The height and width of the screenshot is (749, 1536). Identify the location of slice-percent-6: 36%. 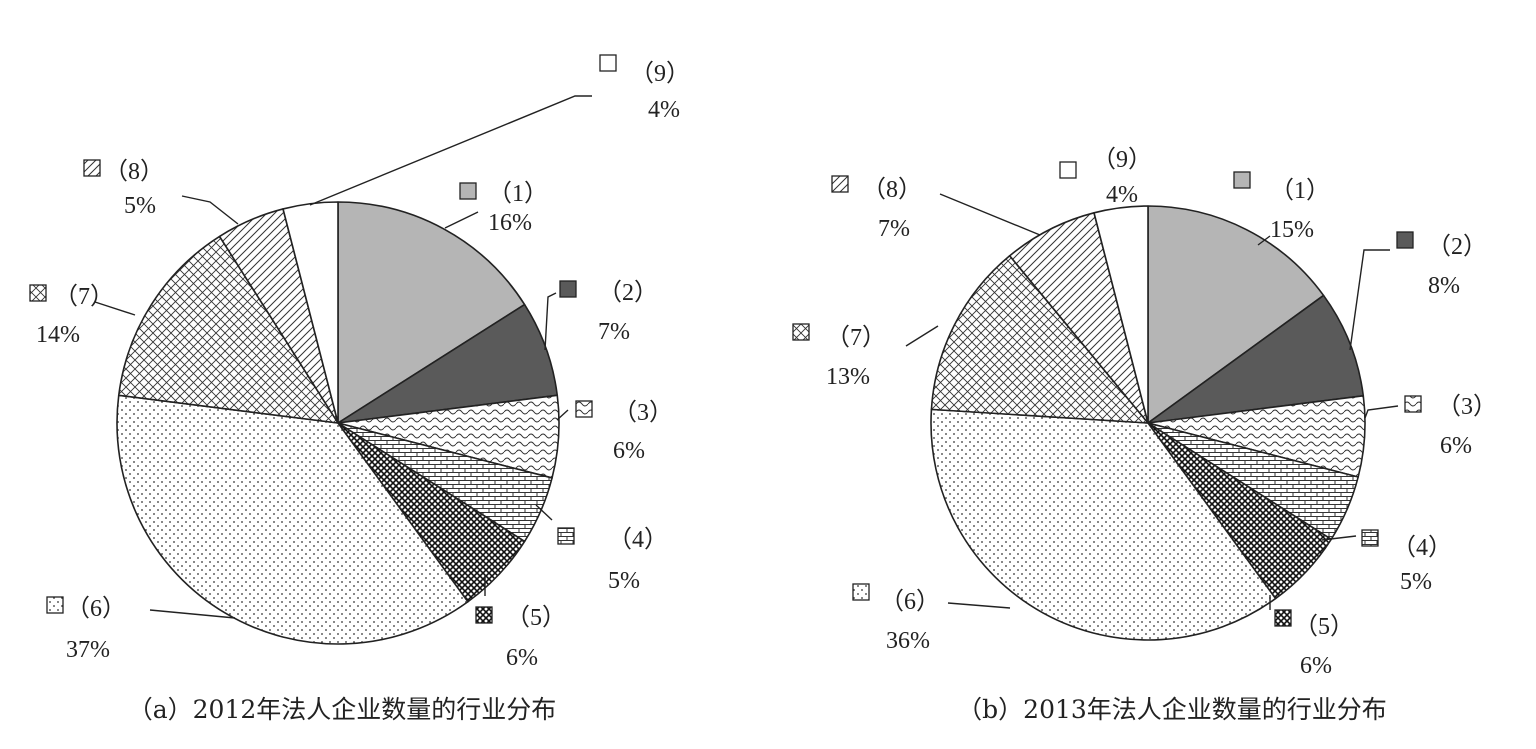
(908, 641).